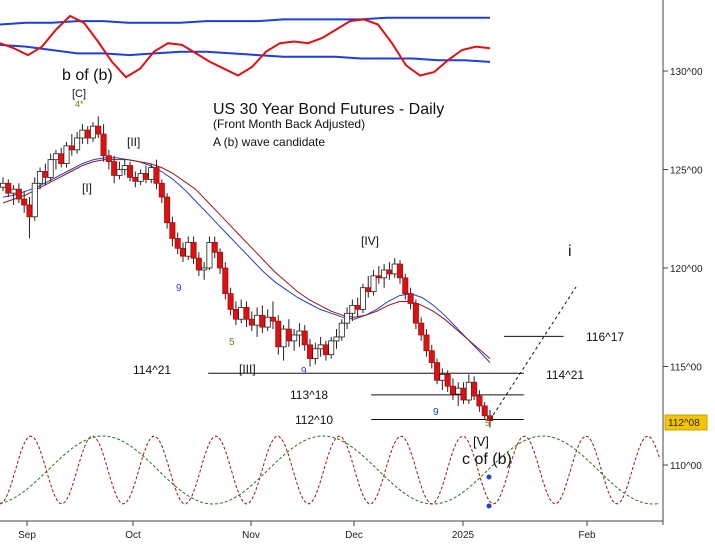 The height and width of the screenshot is (546, 715). I want to click on level-label: 112^10, so click(314, 420).